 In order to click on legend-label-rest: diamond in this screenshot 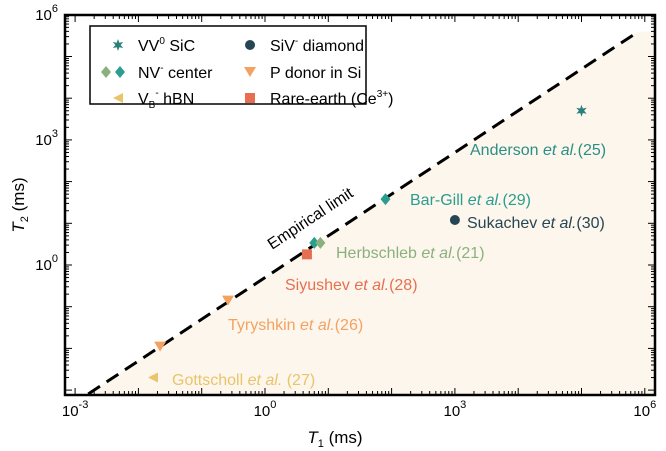, I will do `click(331, 46)`.